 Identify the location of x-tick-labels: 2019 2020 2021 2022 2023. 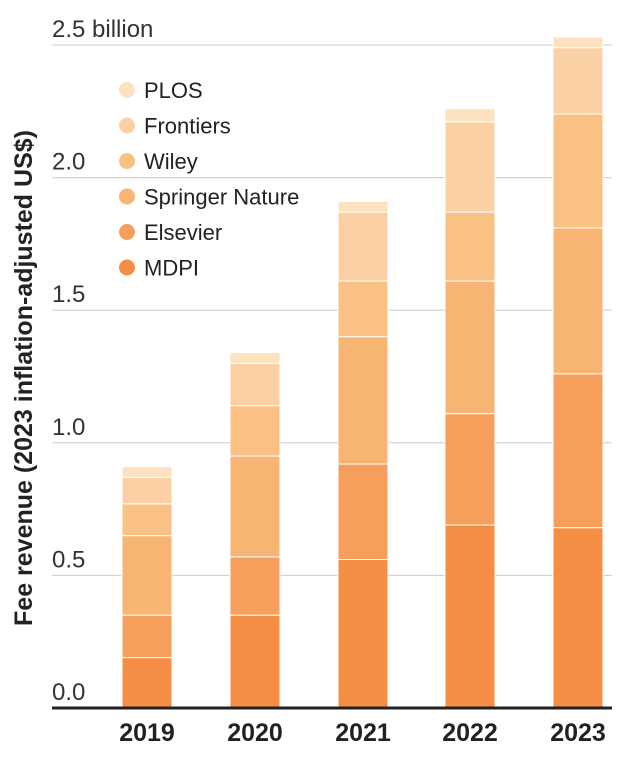
(362, 733).